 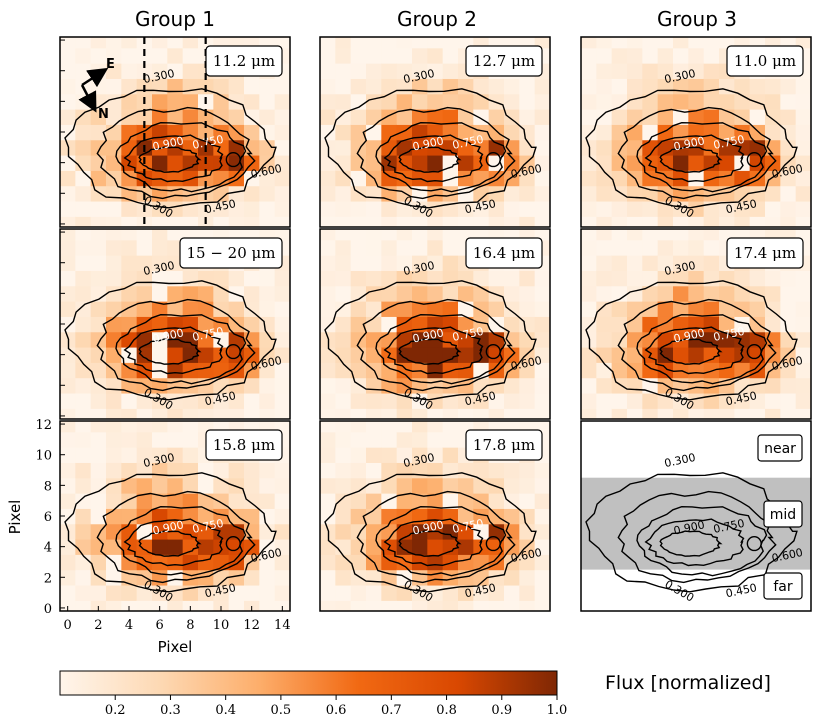 What do you see at coordinates (43, 456) in the screenshot?
I see `y-tick-label: 10` at bounding box center [43, 456].